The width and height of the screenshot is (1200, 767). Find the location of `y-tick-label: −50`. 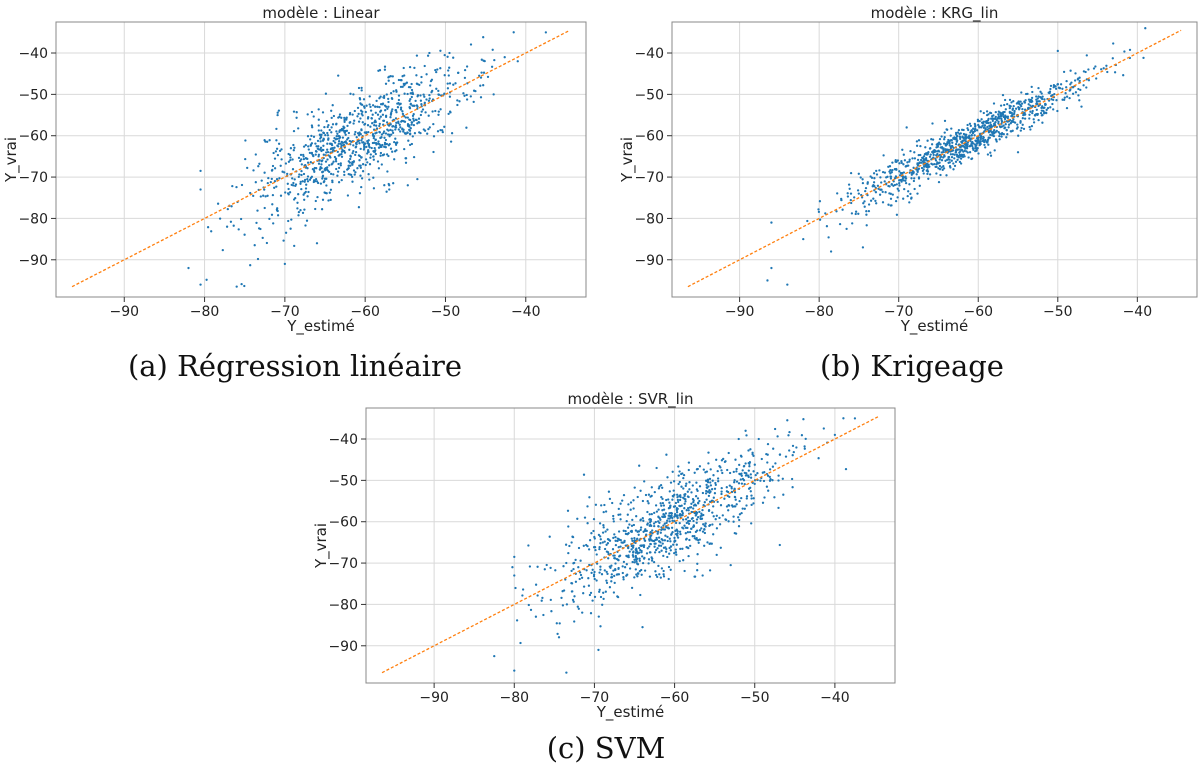

y-tick-label: −50 is located at coordinates (649, 95).